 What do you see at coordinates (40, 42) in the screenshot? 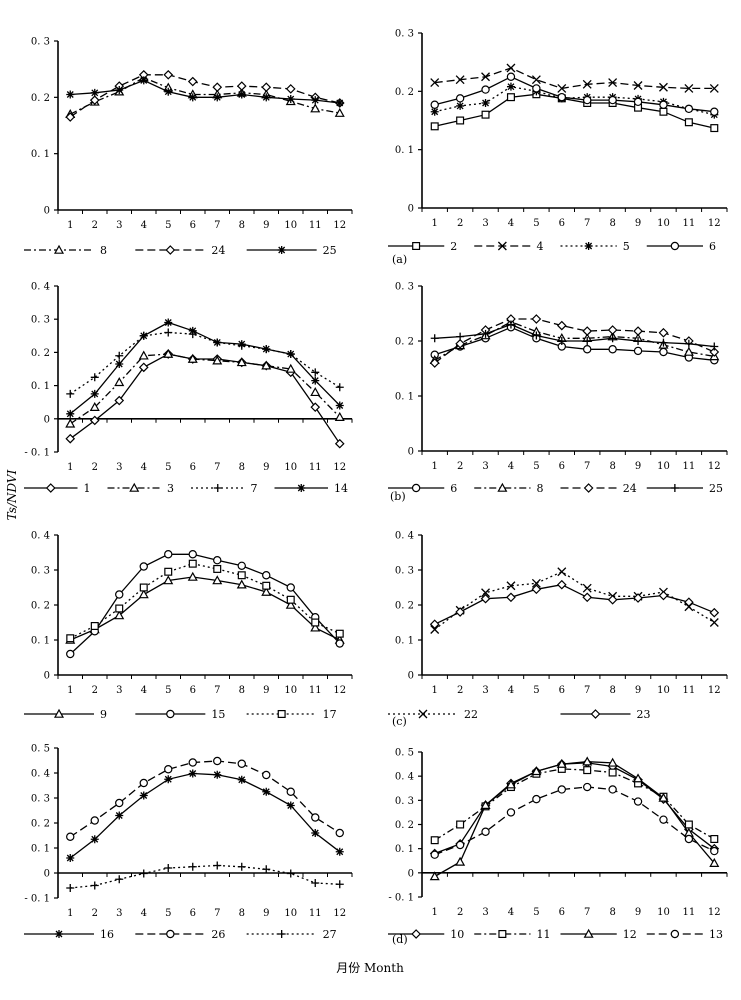
I see `y-tick-label: 0. 3` at bounding box center [40, 42].